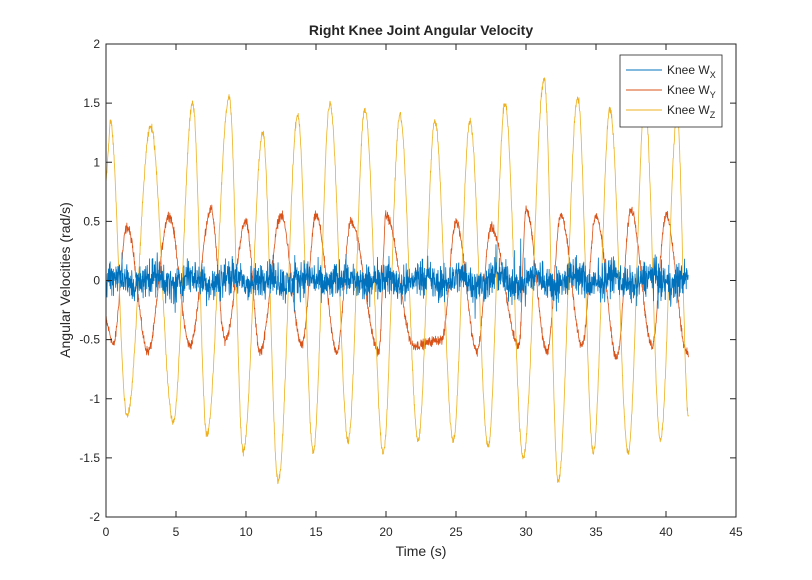  What do you see at coordinates (386, 532) in the screenshot?
I see `x-tick-label: 20` at bounding box center [386, 532].